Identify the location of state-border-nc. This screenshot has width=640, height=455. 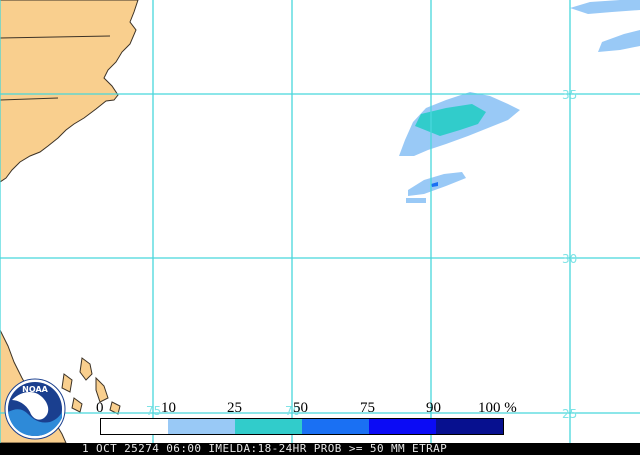
(29, 99).